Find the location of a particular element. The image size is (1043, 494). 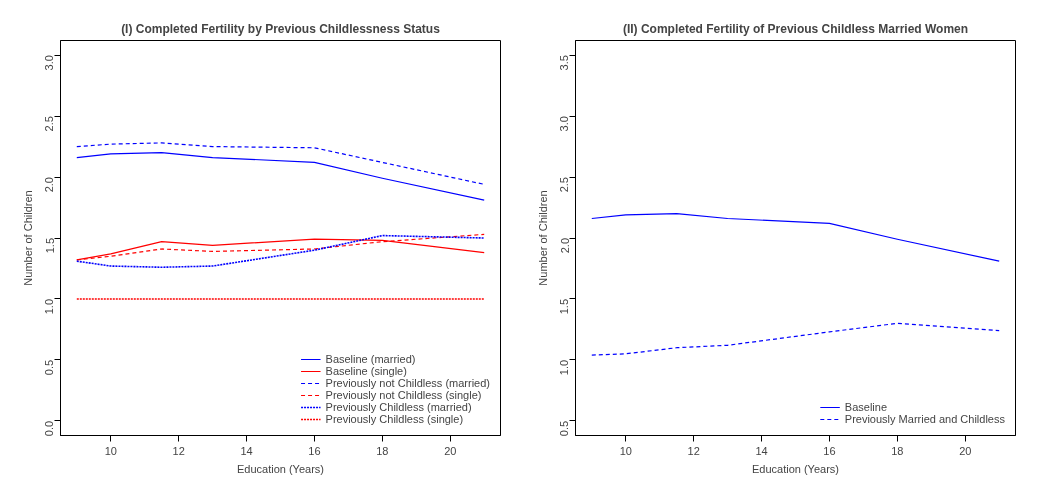

legend-label: Baseline (single) is located at coordinates (366, 371).